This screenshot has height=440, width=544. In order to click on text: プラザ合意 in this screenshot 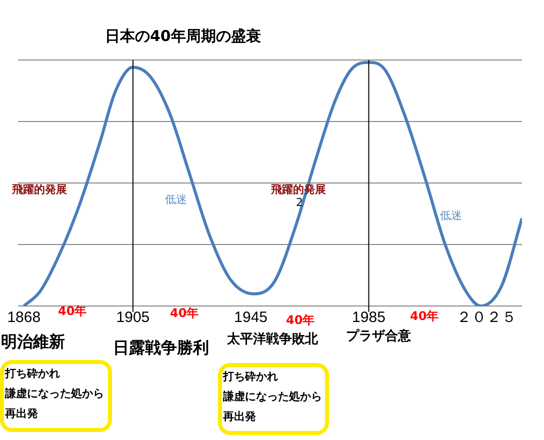, I will do `click(378, 336)`.